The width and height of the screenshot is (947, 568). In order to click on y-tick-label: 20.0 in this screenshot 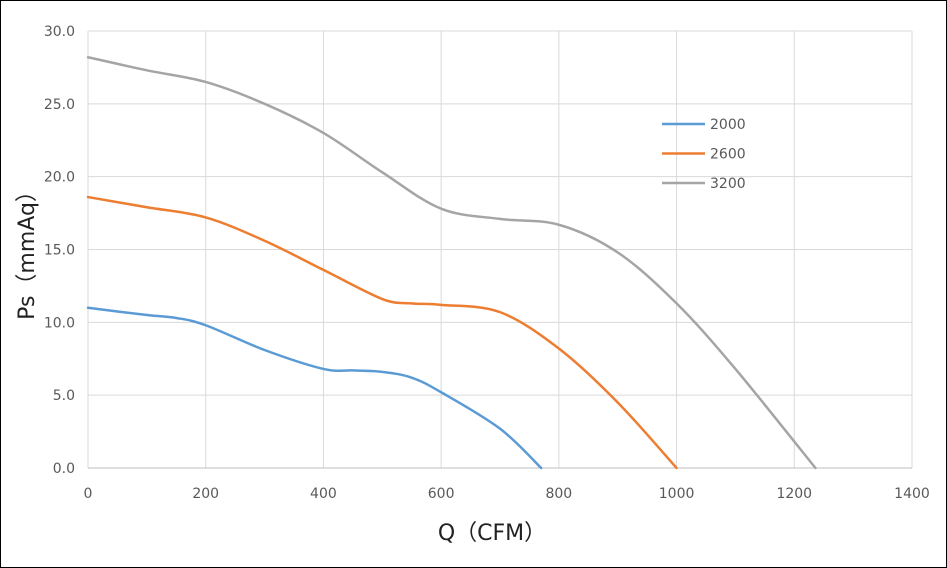, I will do `click(59, 178)`.